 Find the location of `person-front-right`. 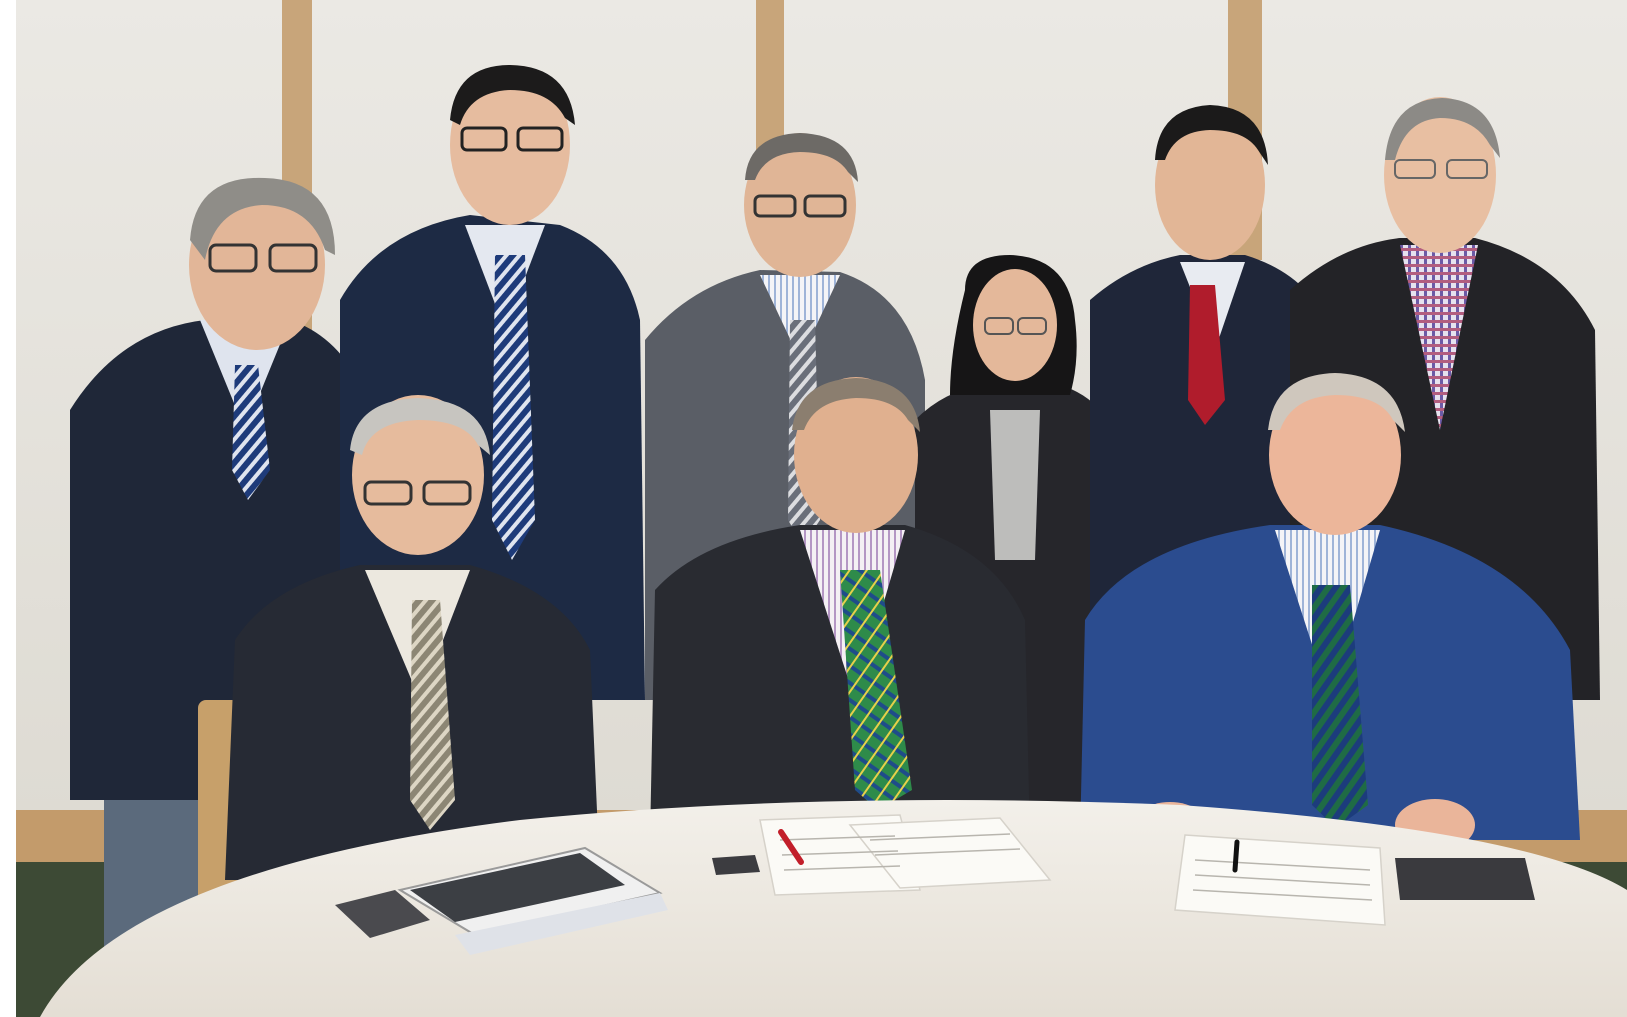

person-front-right is located at coordinates (1330, 615).